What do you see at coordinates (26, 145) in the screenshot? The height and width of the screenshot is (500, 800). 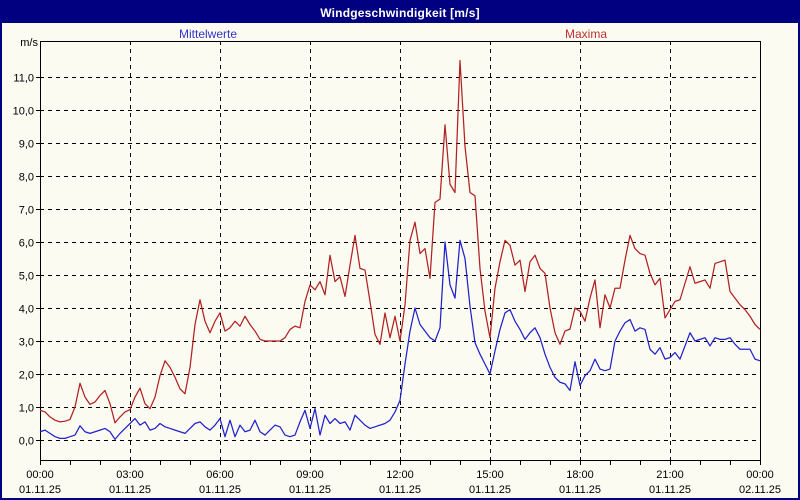 I see `y-tick-label: 9,0` at bounding box center [26, 145].